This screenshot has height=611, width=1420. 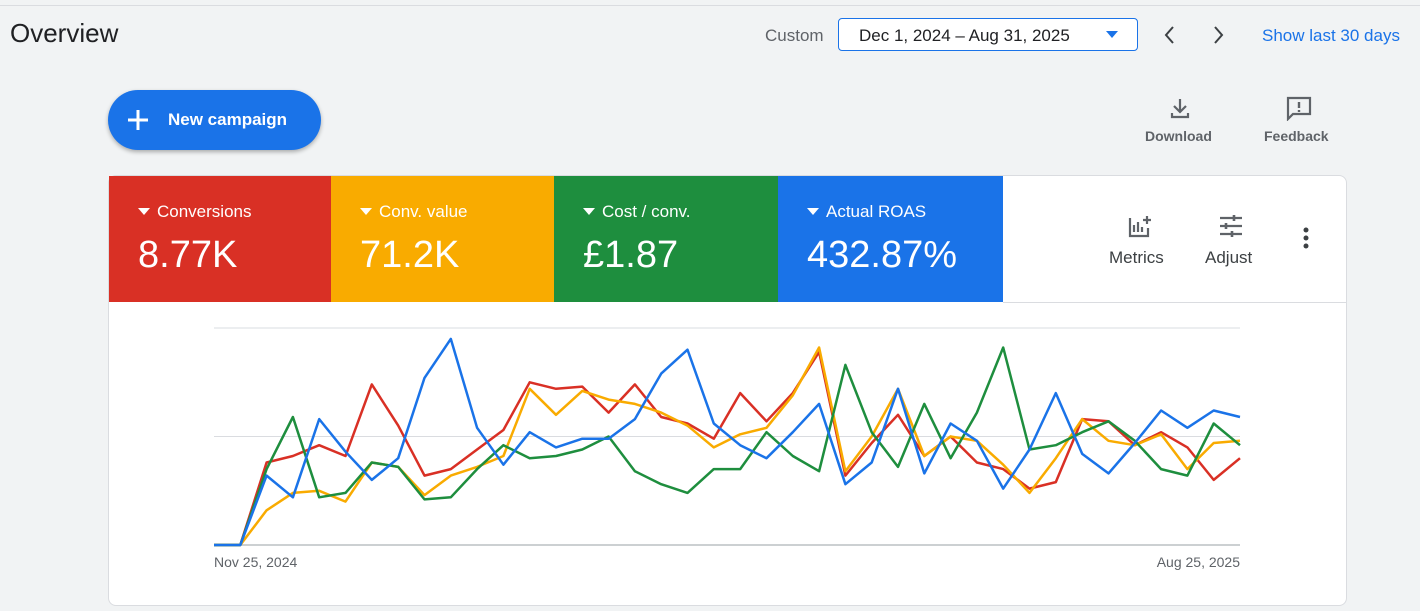 What do you see at coordinates (1218, 35) in the screenshot?
I see `next-button` at bounding box center [1218, 35].